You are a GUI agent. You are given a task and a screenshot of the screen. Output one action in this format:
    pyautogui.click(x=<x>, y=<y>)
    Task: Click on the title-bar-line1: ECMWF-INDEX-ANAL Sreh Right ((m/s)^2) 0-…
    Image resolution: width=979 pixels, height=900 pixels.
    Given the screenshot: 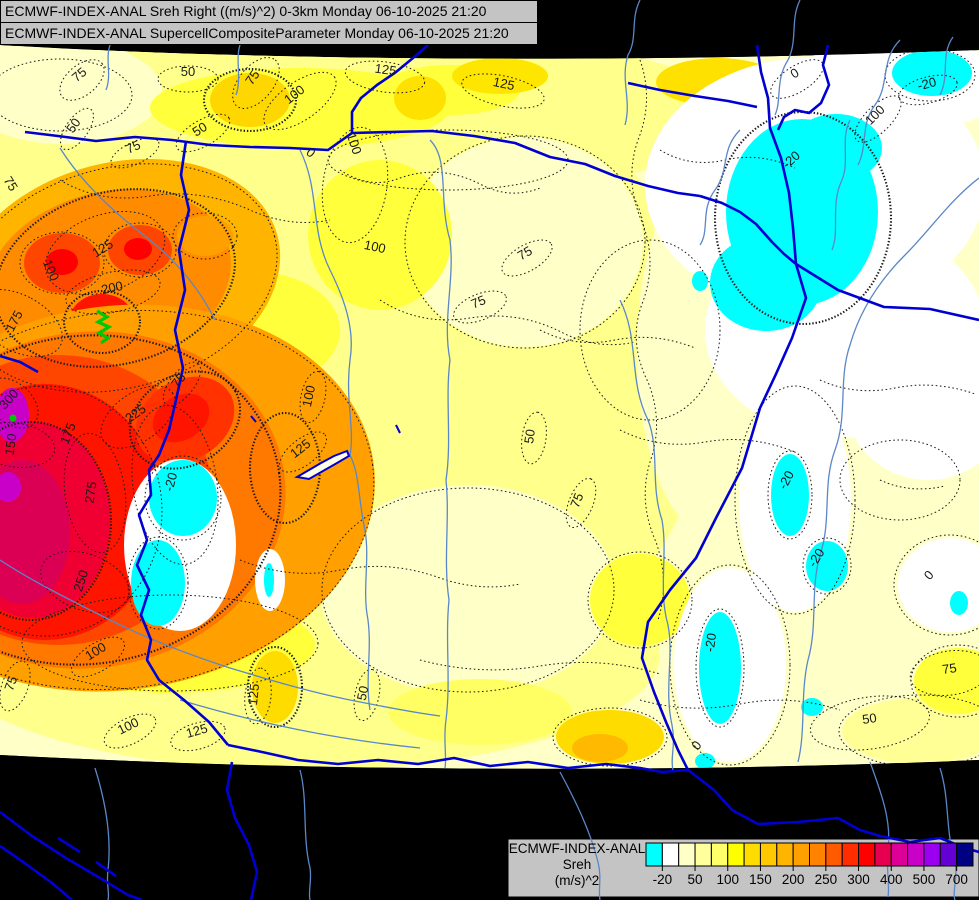 What is the action you would take?
    pyautogui.click(x=269, y=11)
    